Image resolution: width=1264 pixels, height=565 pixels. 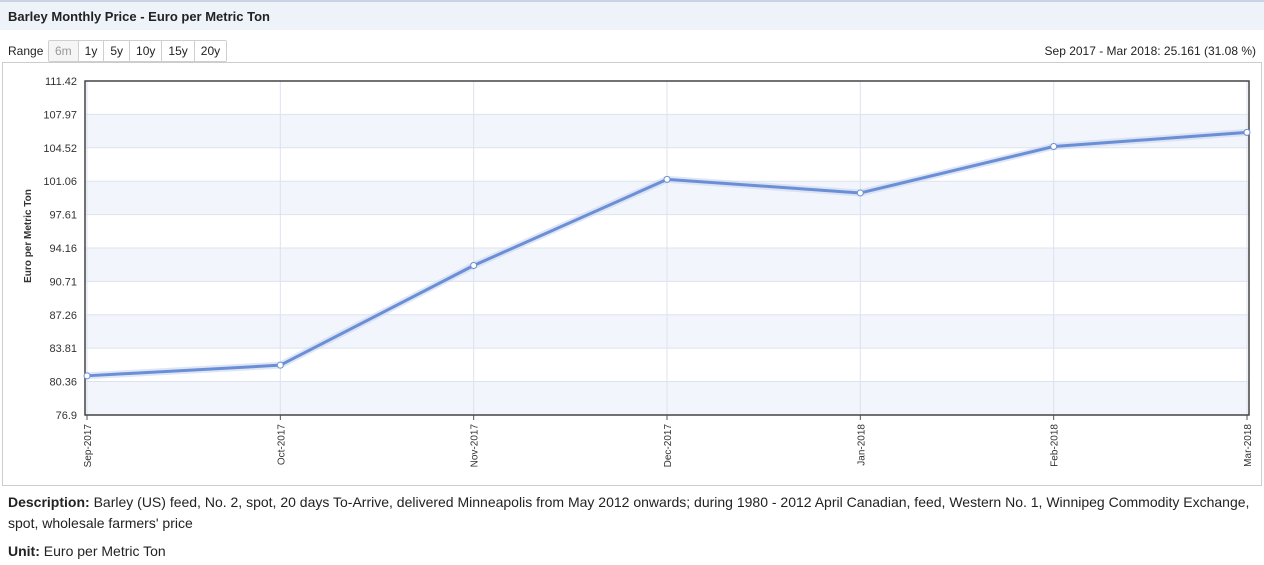 I want to click on range-selector: 6m 1y 5y 10y 15y 20y, so click(x=138, y=51).